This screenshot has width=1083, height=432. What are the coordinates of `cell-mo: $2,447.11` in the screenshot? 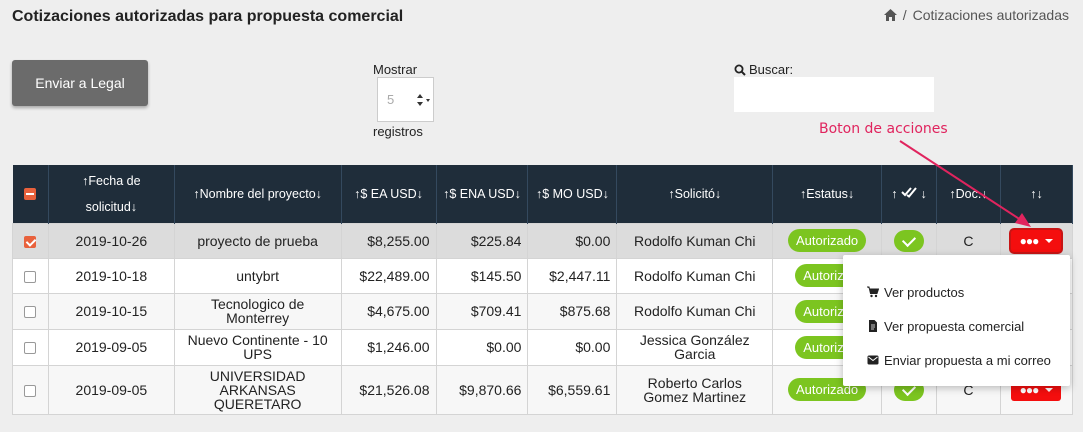 It's located at (572, 275).